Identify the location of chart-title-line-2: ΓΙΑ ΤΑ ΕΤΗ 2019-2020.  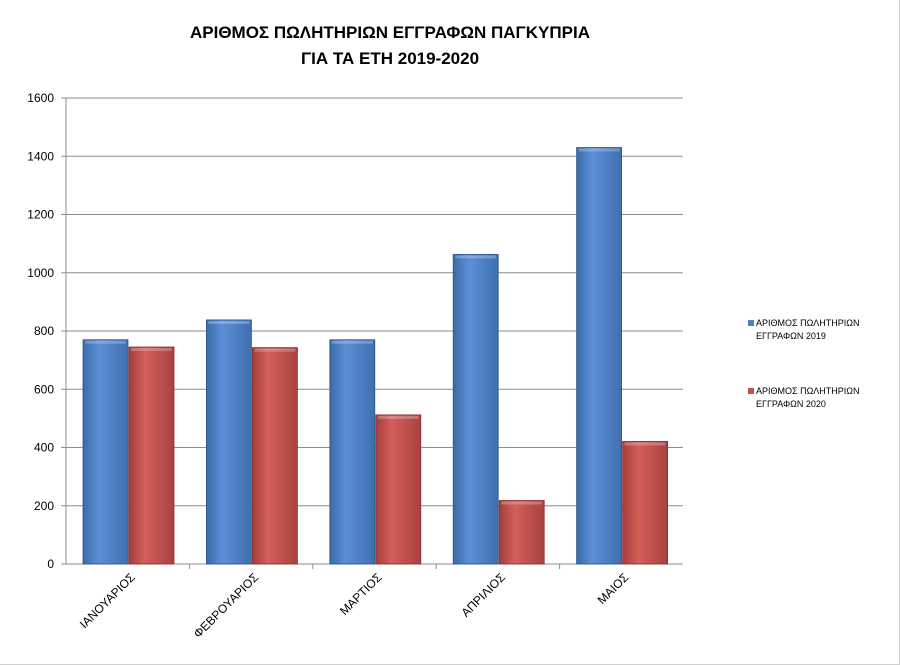
(390, 58).